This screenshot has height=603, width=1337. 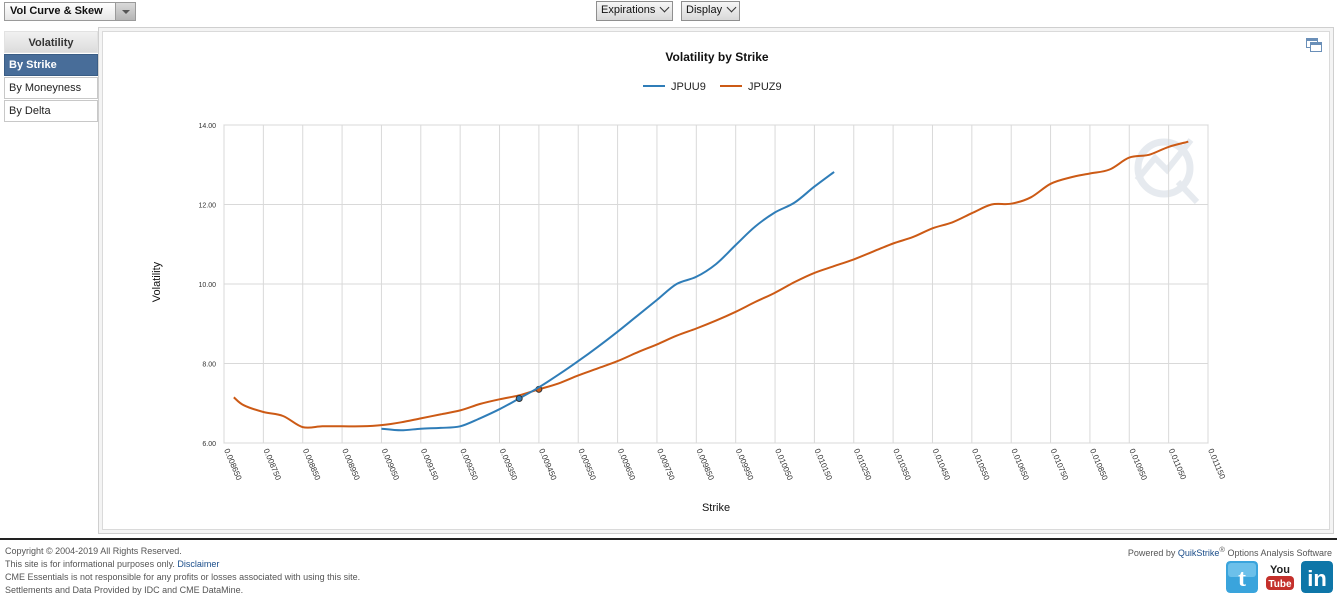 What do you see at coordinates (430, 464) in the screenshot?
I see `x-tick-label: 0.009150` at bounding box center [430, 464].